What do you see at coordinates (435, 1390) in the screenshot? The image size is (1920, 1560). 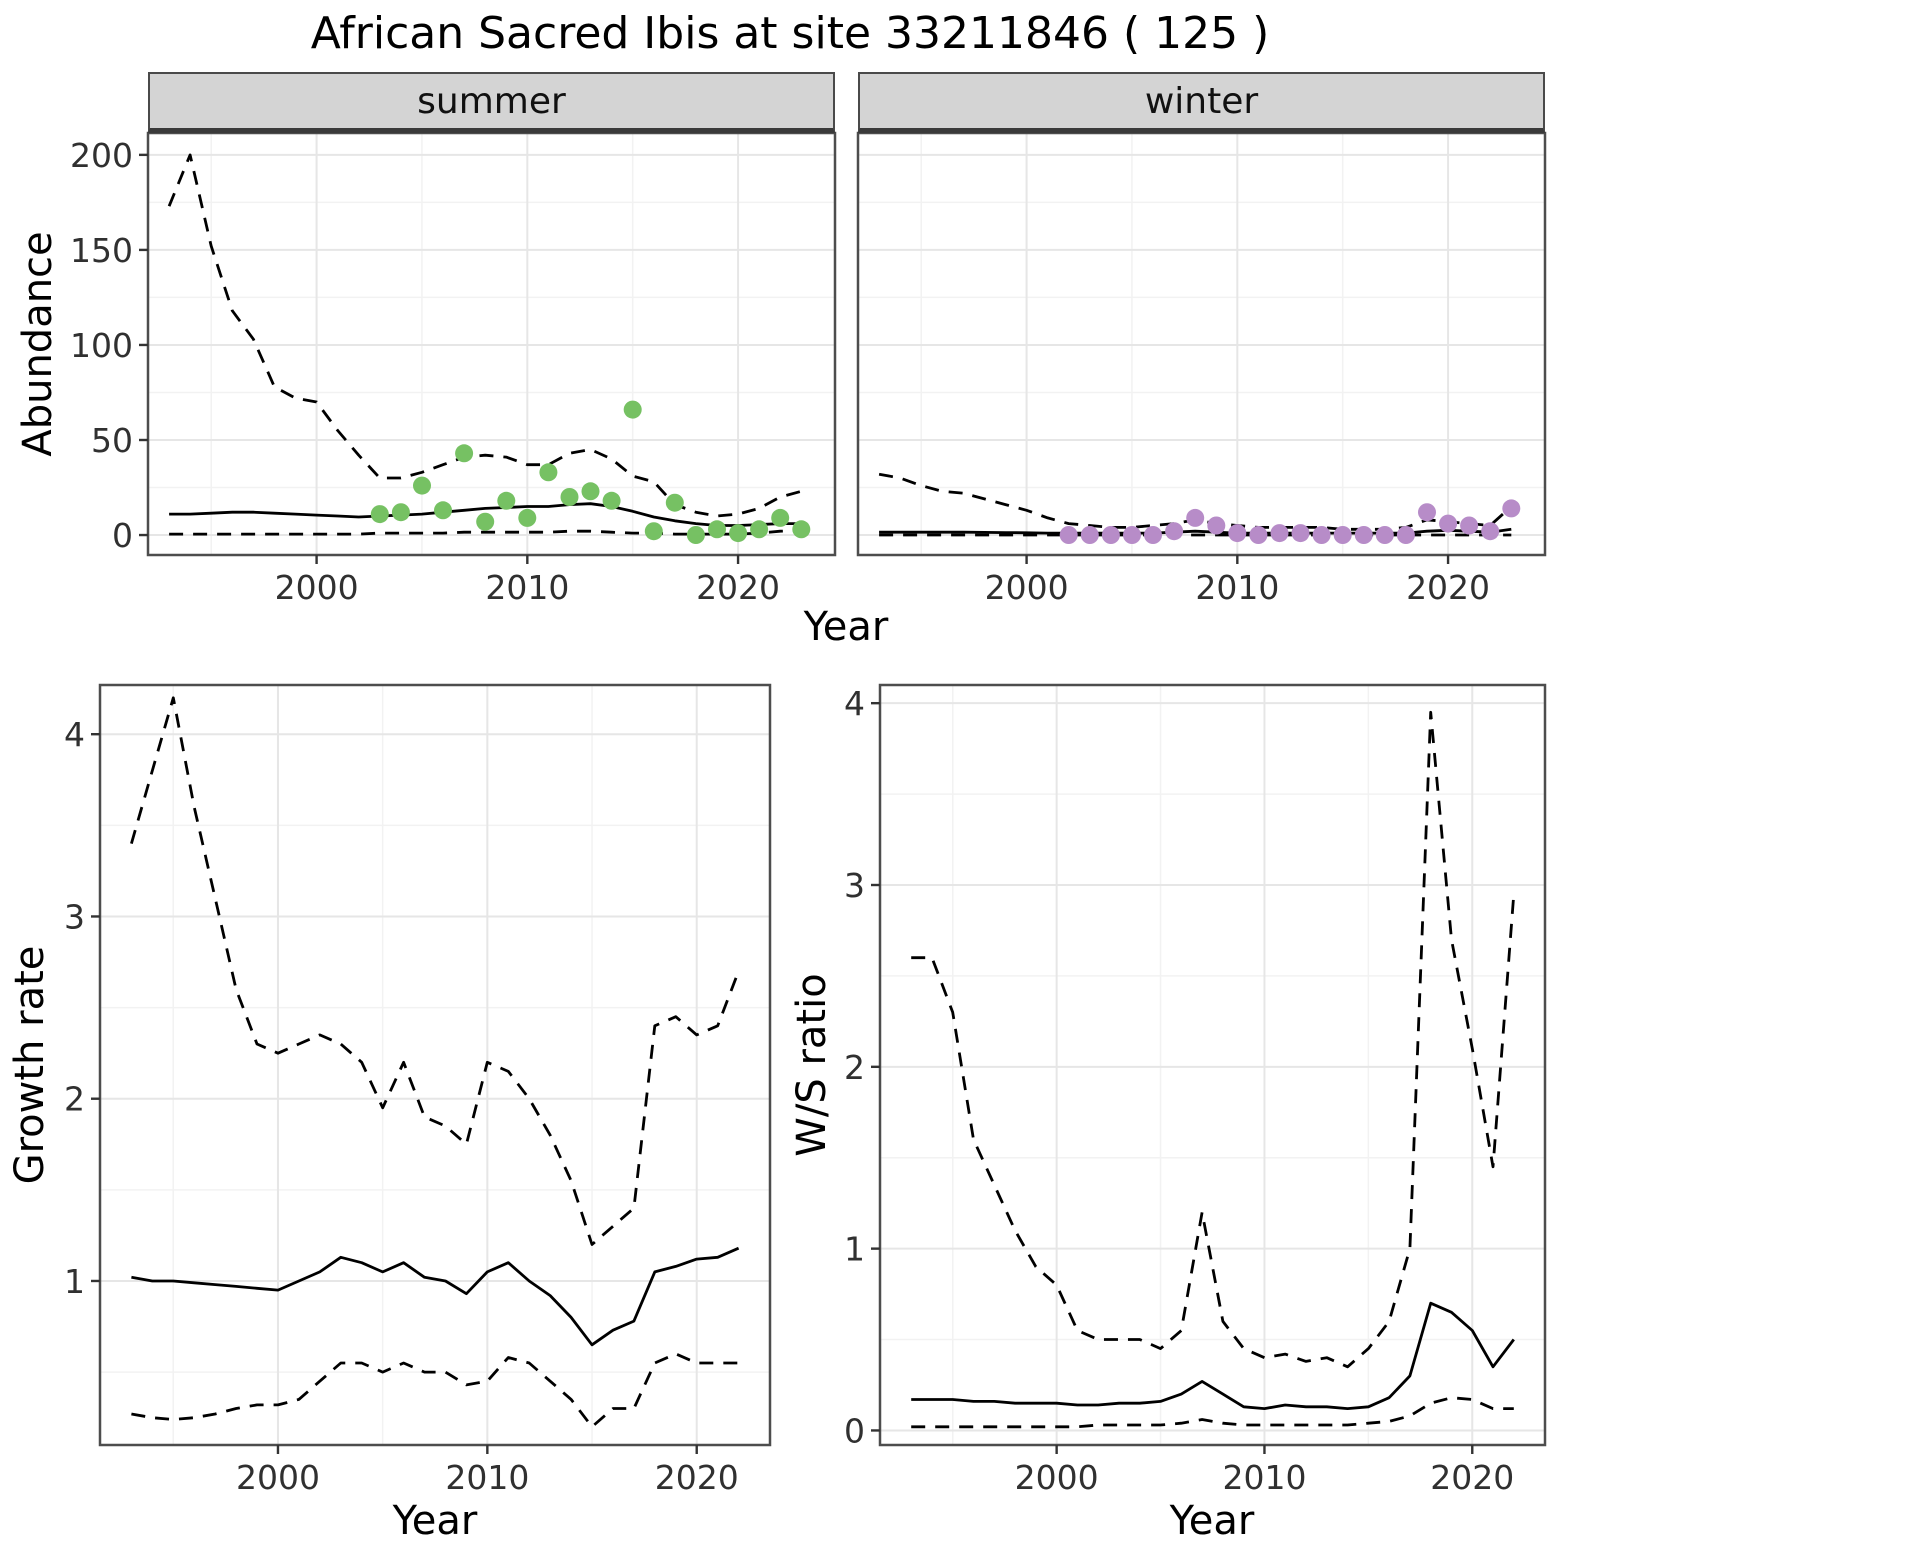 I see `growth-rate-lower-ci` at bounding box center [435, 1390].